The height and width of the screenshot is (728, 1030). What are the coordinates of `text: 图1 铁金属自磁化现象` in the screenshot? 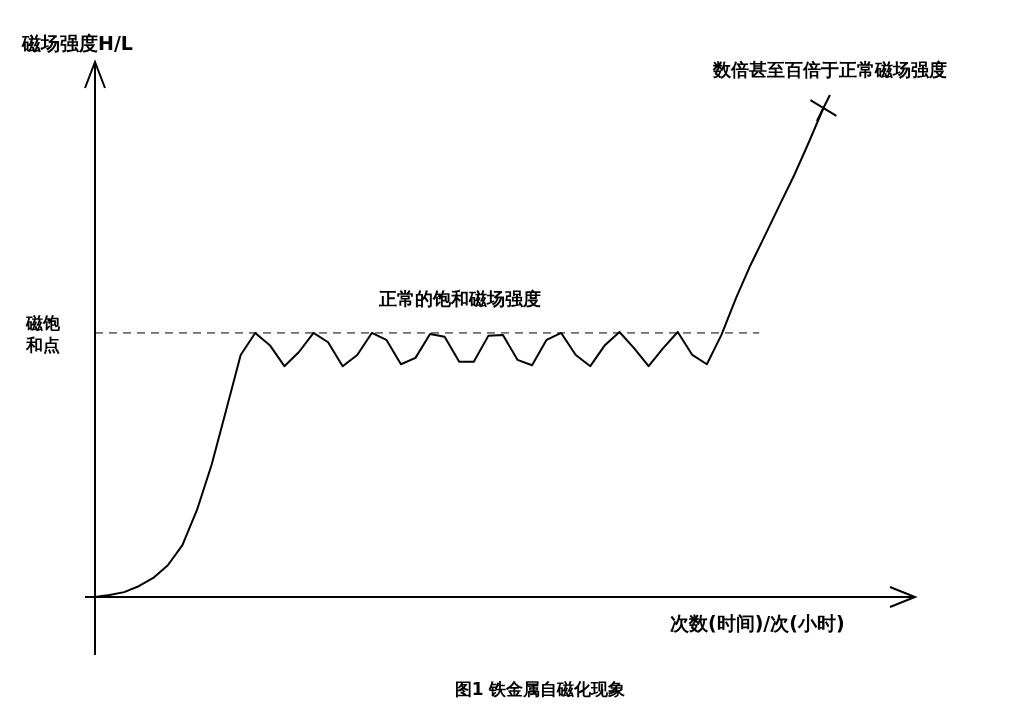 It's located at (540, 689).